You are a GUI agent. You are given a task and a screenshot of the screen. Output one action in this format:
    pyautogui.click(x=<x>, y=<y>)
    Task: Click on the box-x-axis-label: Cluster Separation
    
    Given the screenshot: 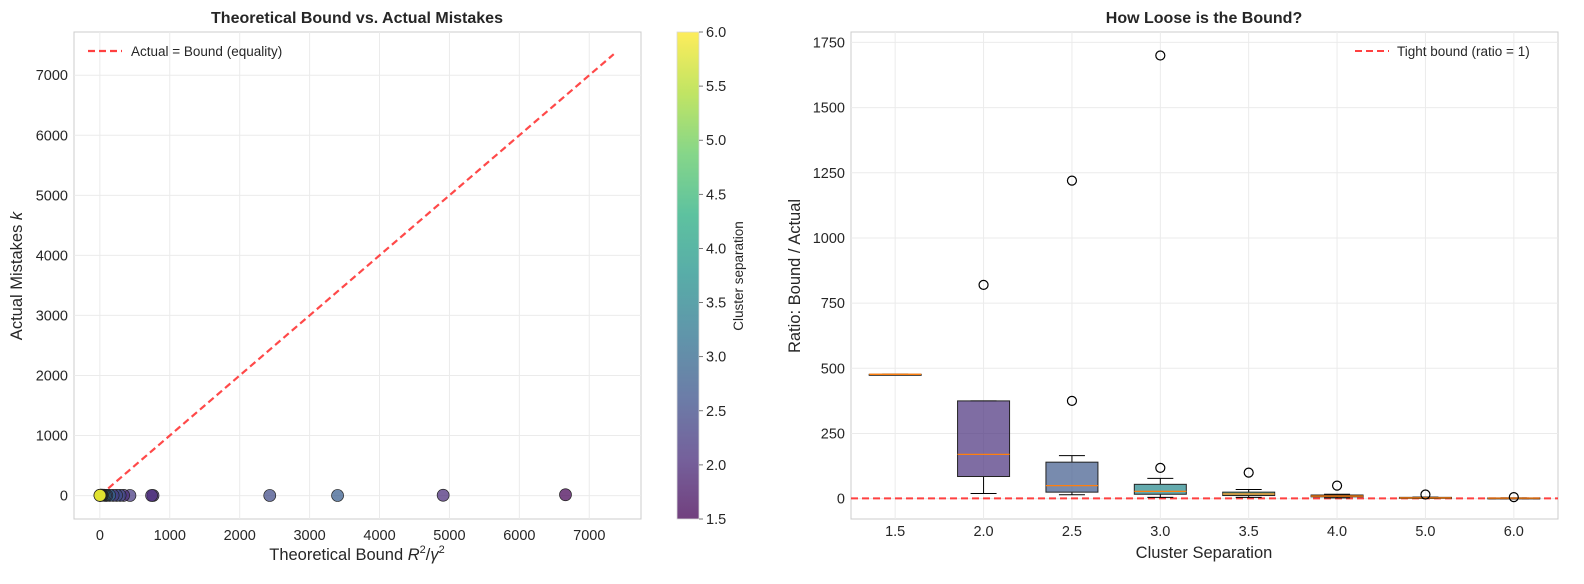 What is the action you would take?
    pyautogui.click(x=1204, y=553)
    